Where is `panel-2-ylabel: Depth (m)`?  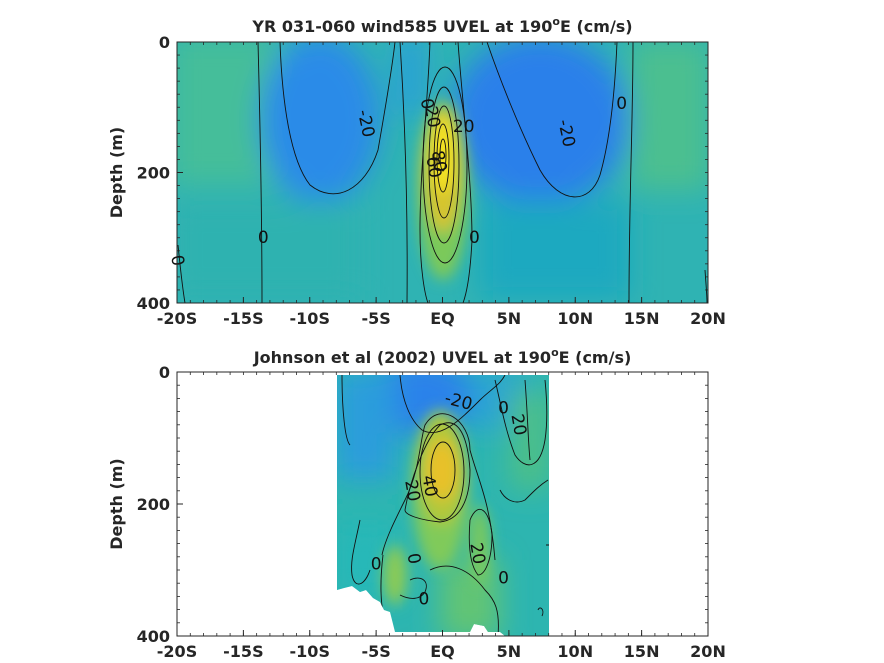 panel-2-ylabel: Depth (m) is located at coordinates (116, 504).